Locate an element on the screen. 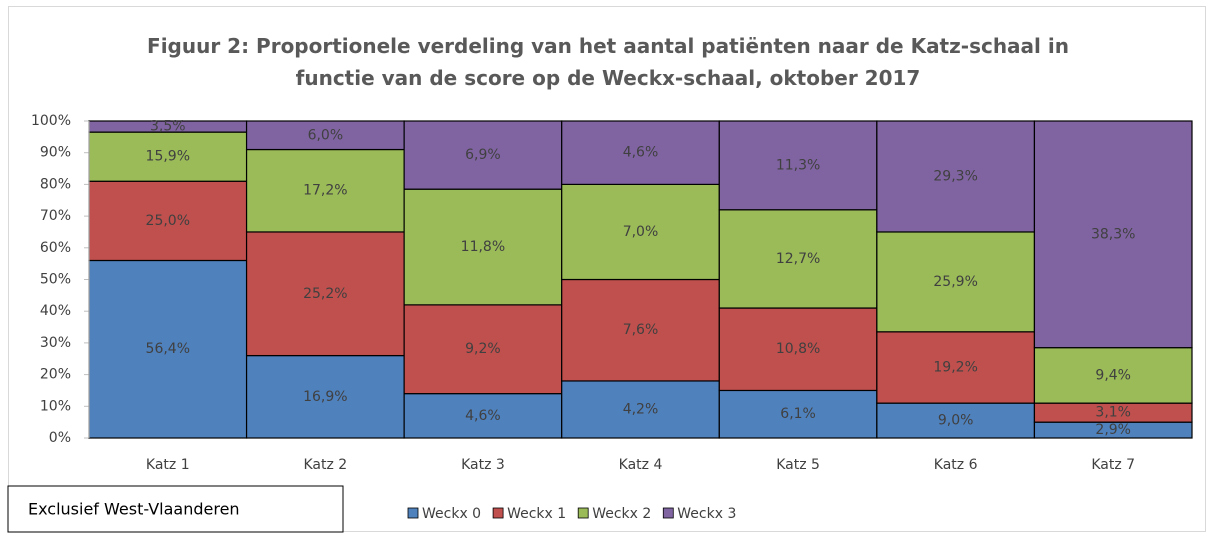 This screenshot has width=1216, height=538. segment-label: 11,3% is located at coordinates (798, 165).